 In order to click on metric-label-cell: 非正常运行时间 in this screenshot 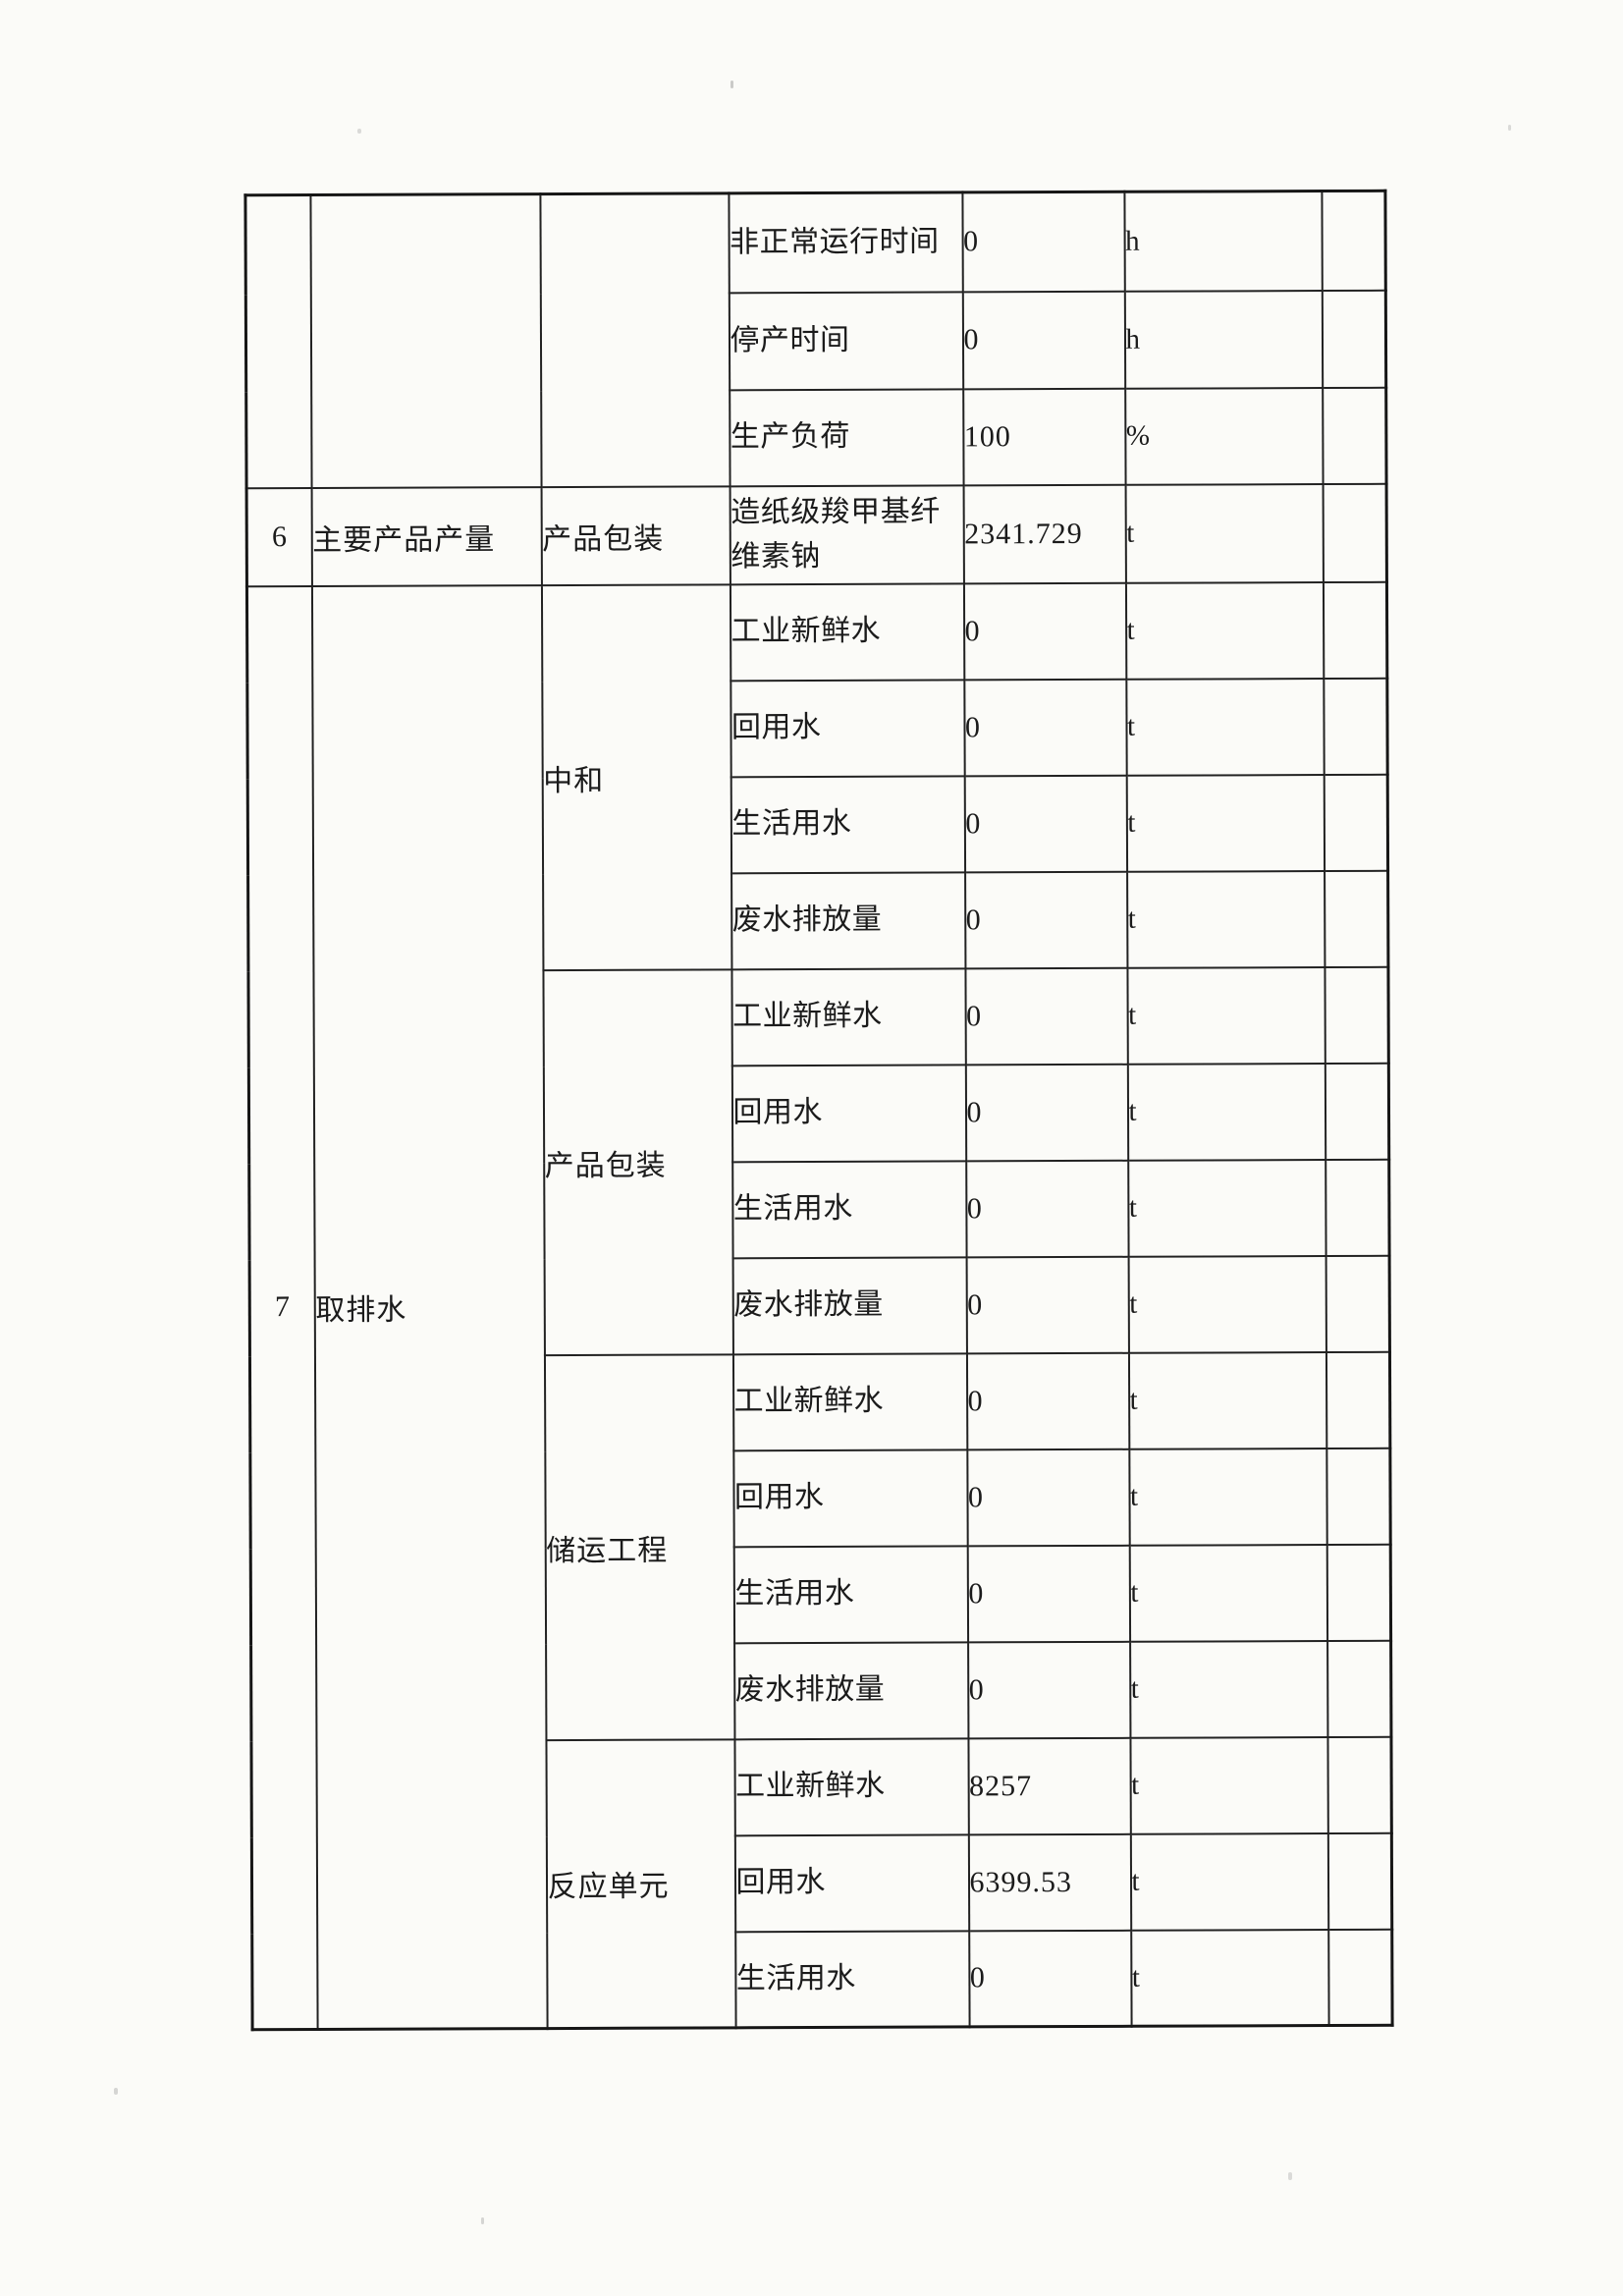, I will do `click(845, 242)`.